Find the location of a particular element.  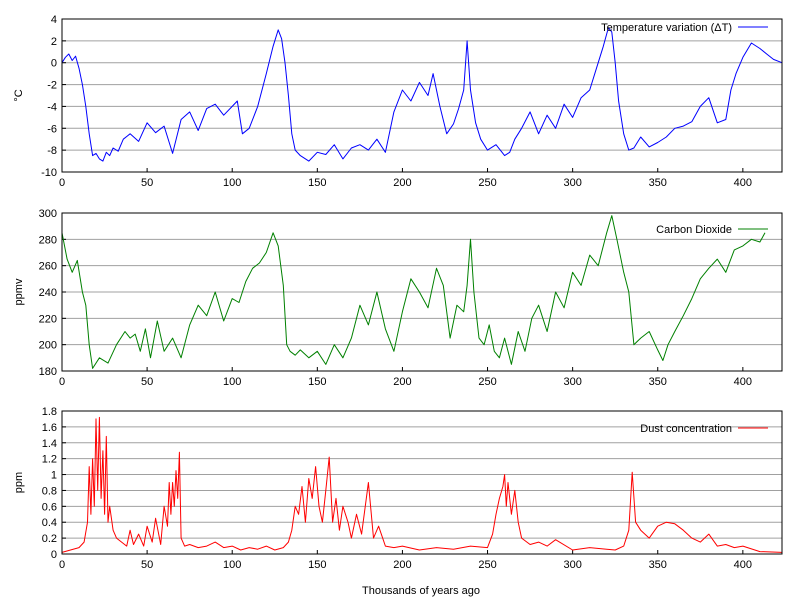

dust-y-tick-label: 0.4 is located at coordinates (49, 523).